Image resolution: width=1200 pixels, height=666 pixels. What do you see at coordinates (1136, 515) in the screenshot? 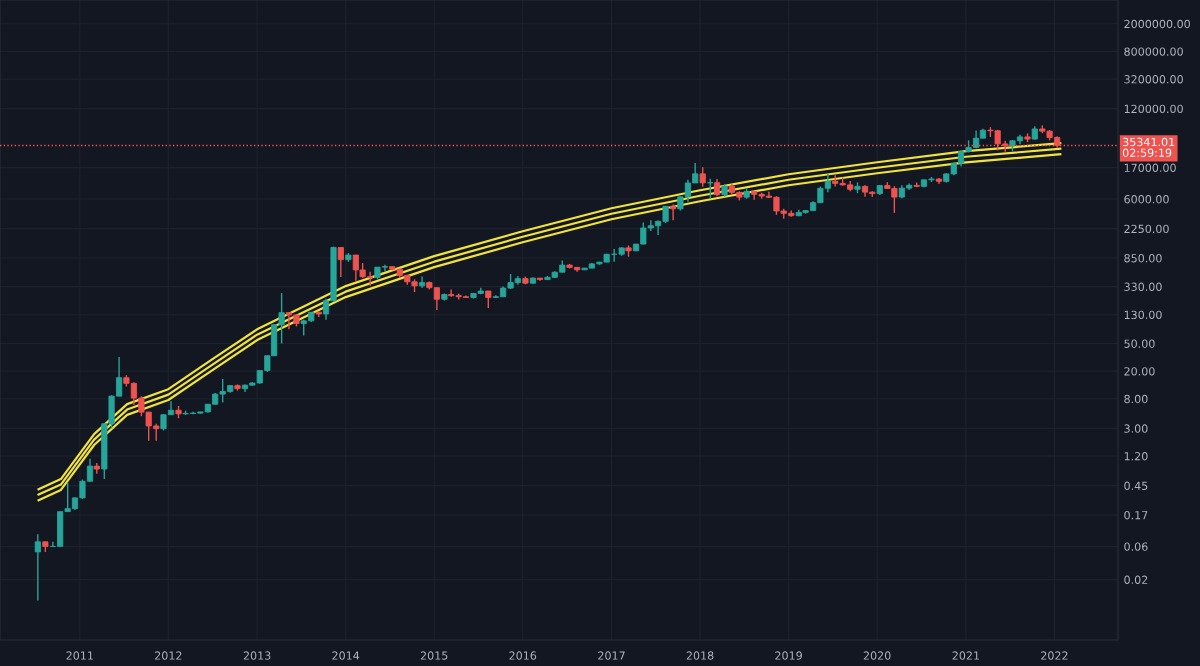
I see `y-tick-label: 0.17` at bounding box center [1136, 515].